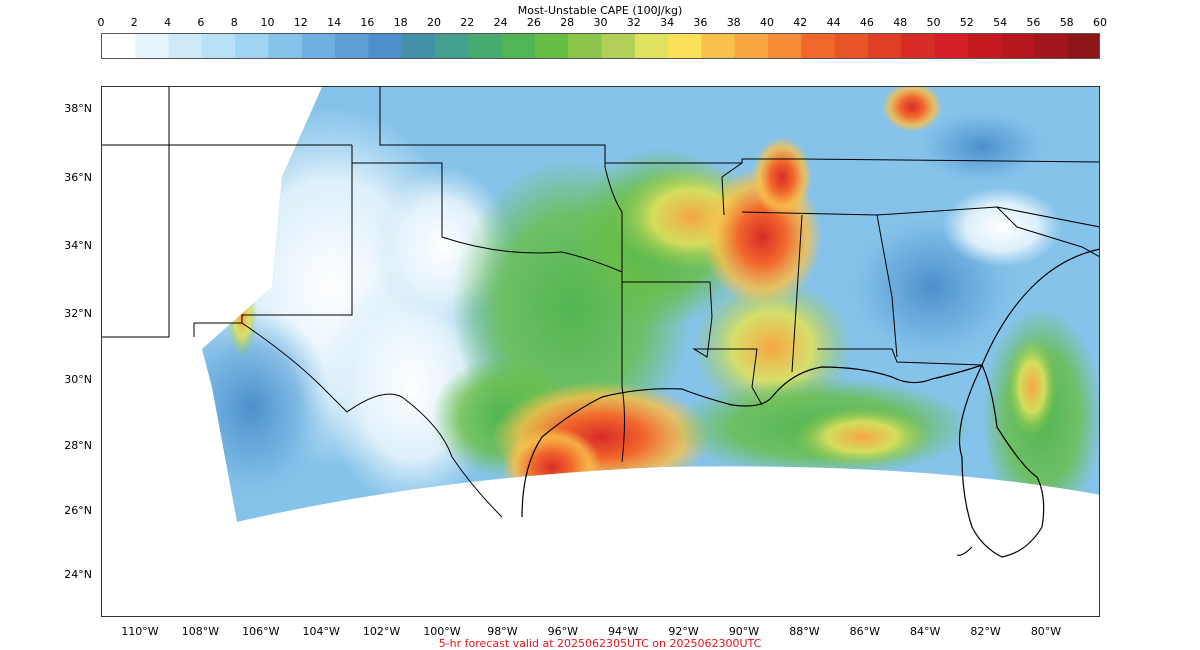 This screenshot has width=1200, height=650. I want to click on colorbar-tick-label: 0, so click(101, 22).